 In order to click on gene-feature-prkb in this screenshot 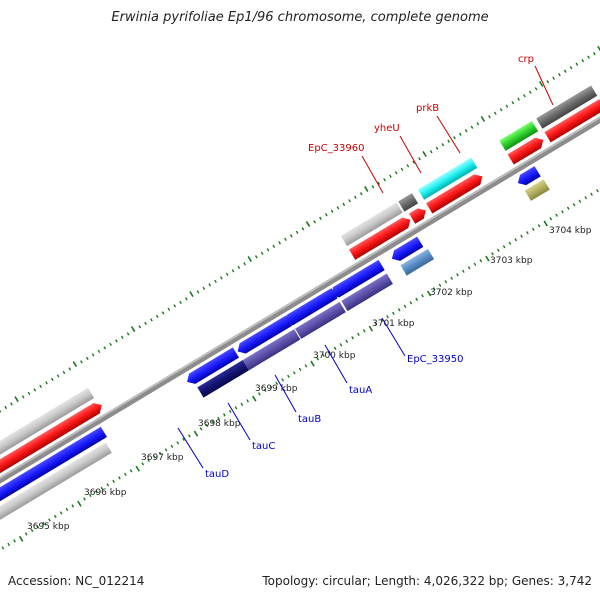, I will do `click(447, 178)`.